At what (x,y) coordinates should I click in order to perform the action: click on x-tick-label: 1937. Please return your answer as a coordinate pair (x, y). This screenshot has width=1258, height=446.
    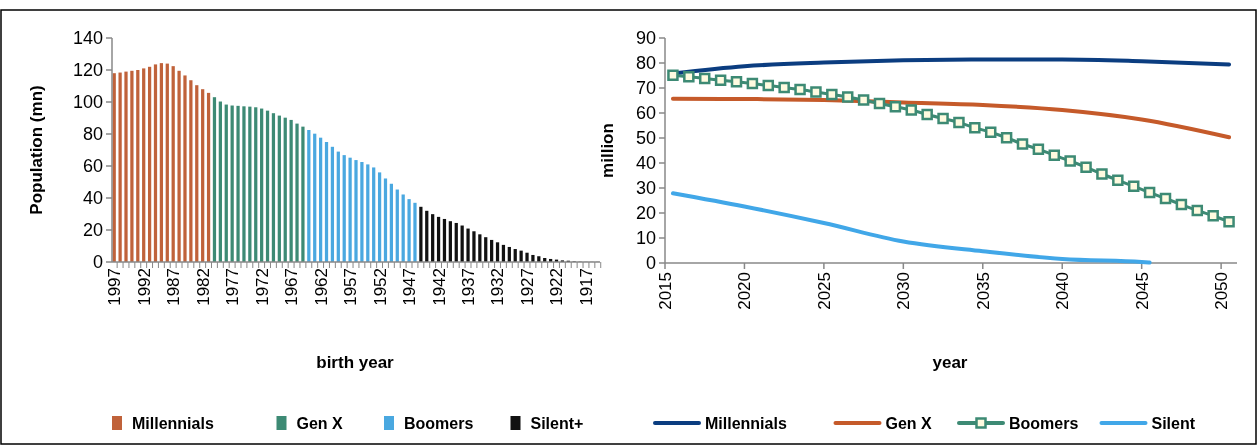
    Looking at the image, I should click on (468, 287).